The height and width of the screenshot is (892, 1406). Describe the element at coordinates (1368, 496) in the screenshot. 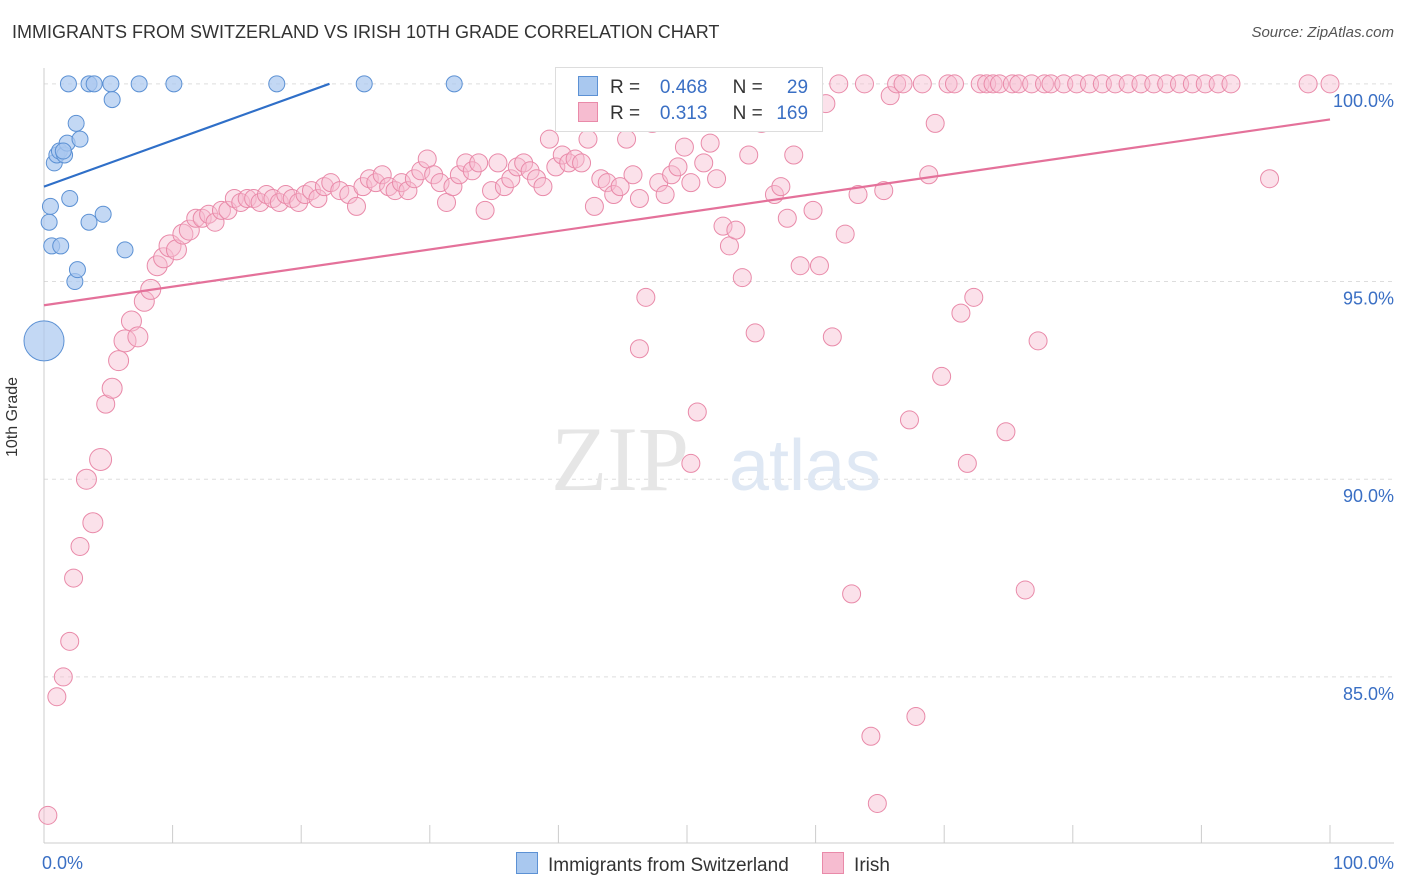

I see `y-tick-label: 90.0%` at that location.